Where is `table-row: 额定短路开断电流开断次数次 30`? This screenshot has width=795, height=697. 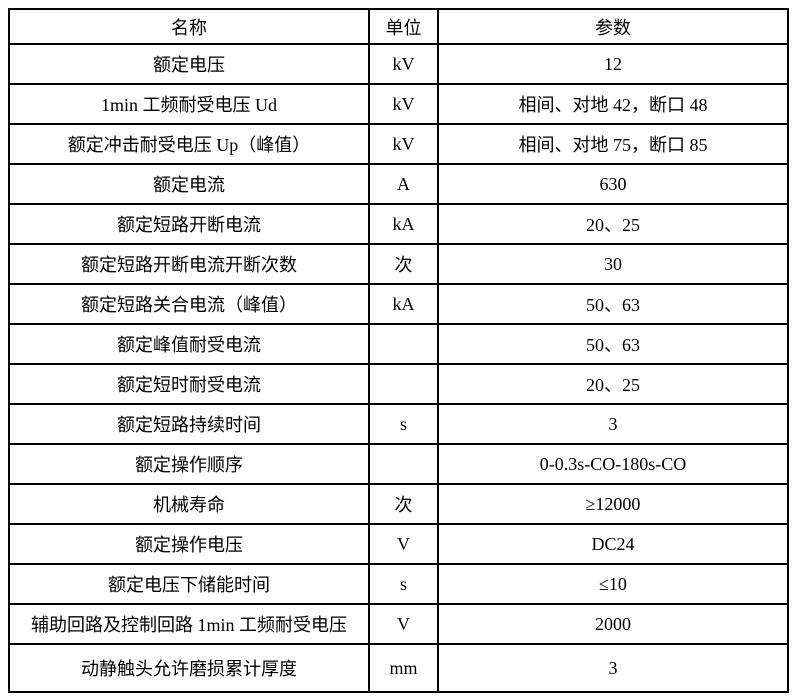
table-row: 额定短路开断电流开断次数次 30 is located at coordinates (398, 264).